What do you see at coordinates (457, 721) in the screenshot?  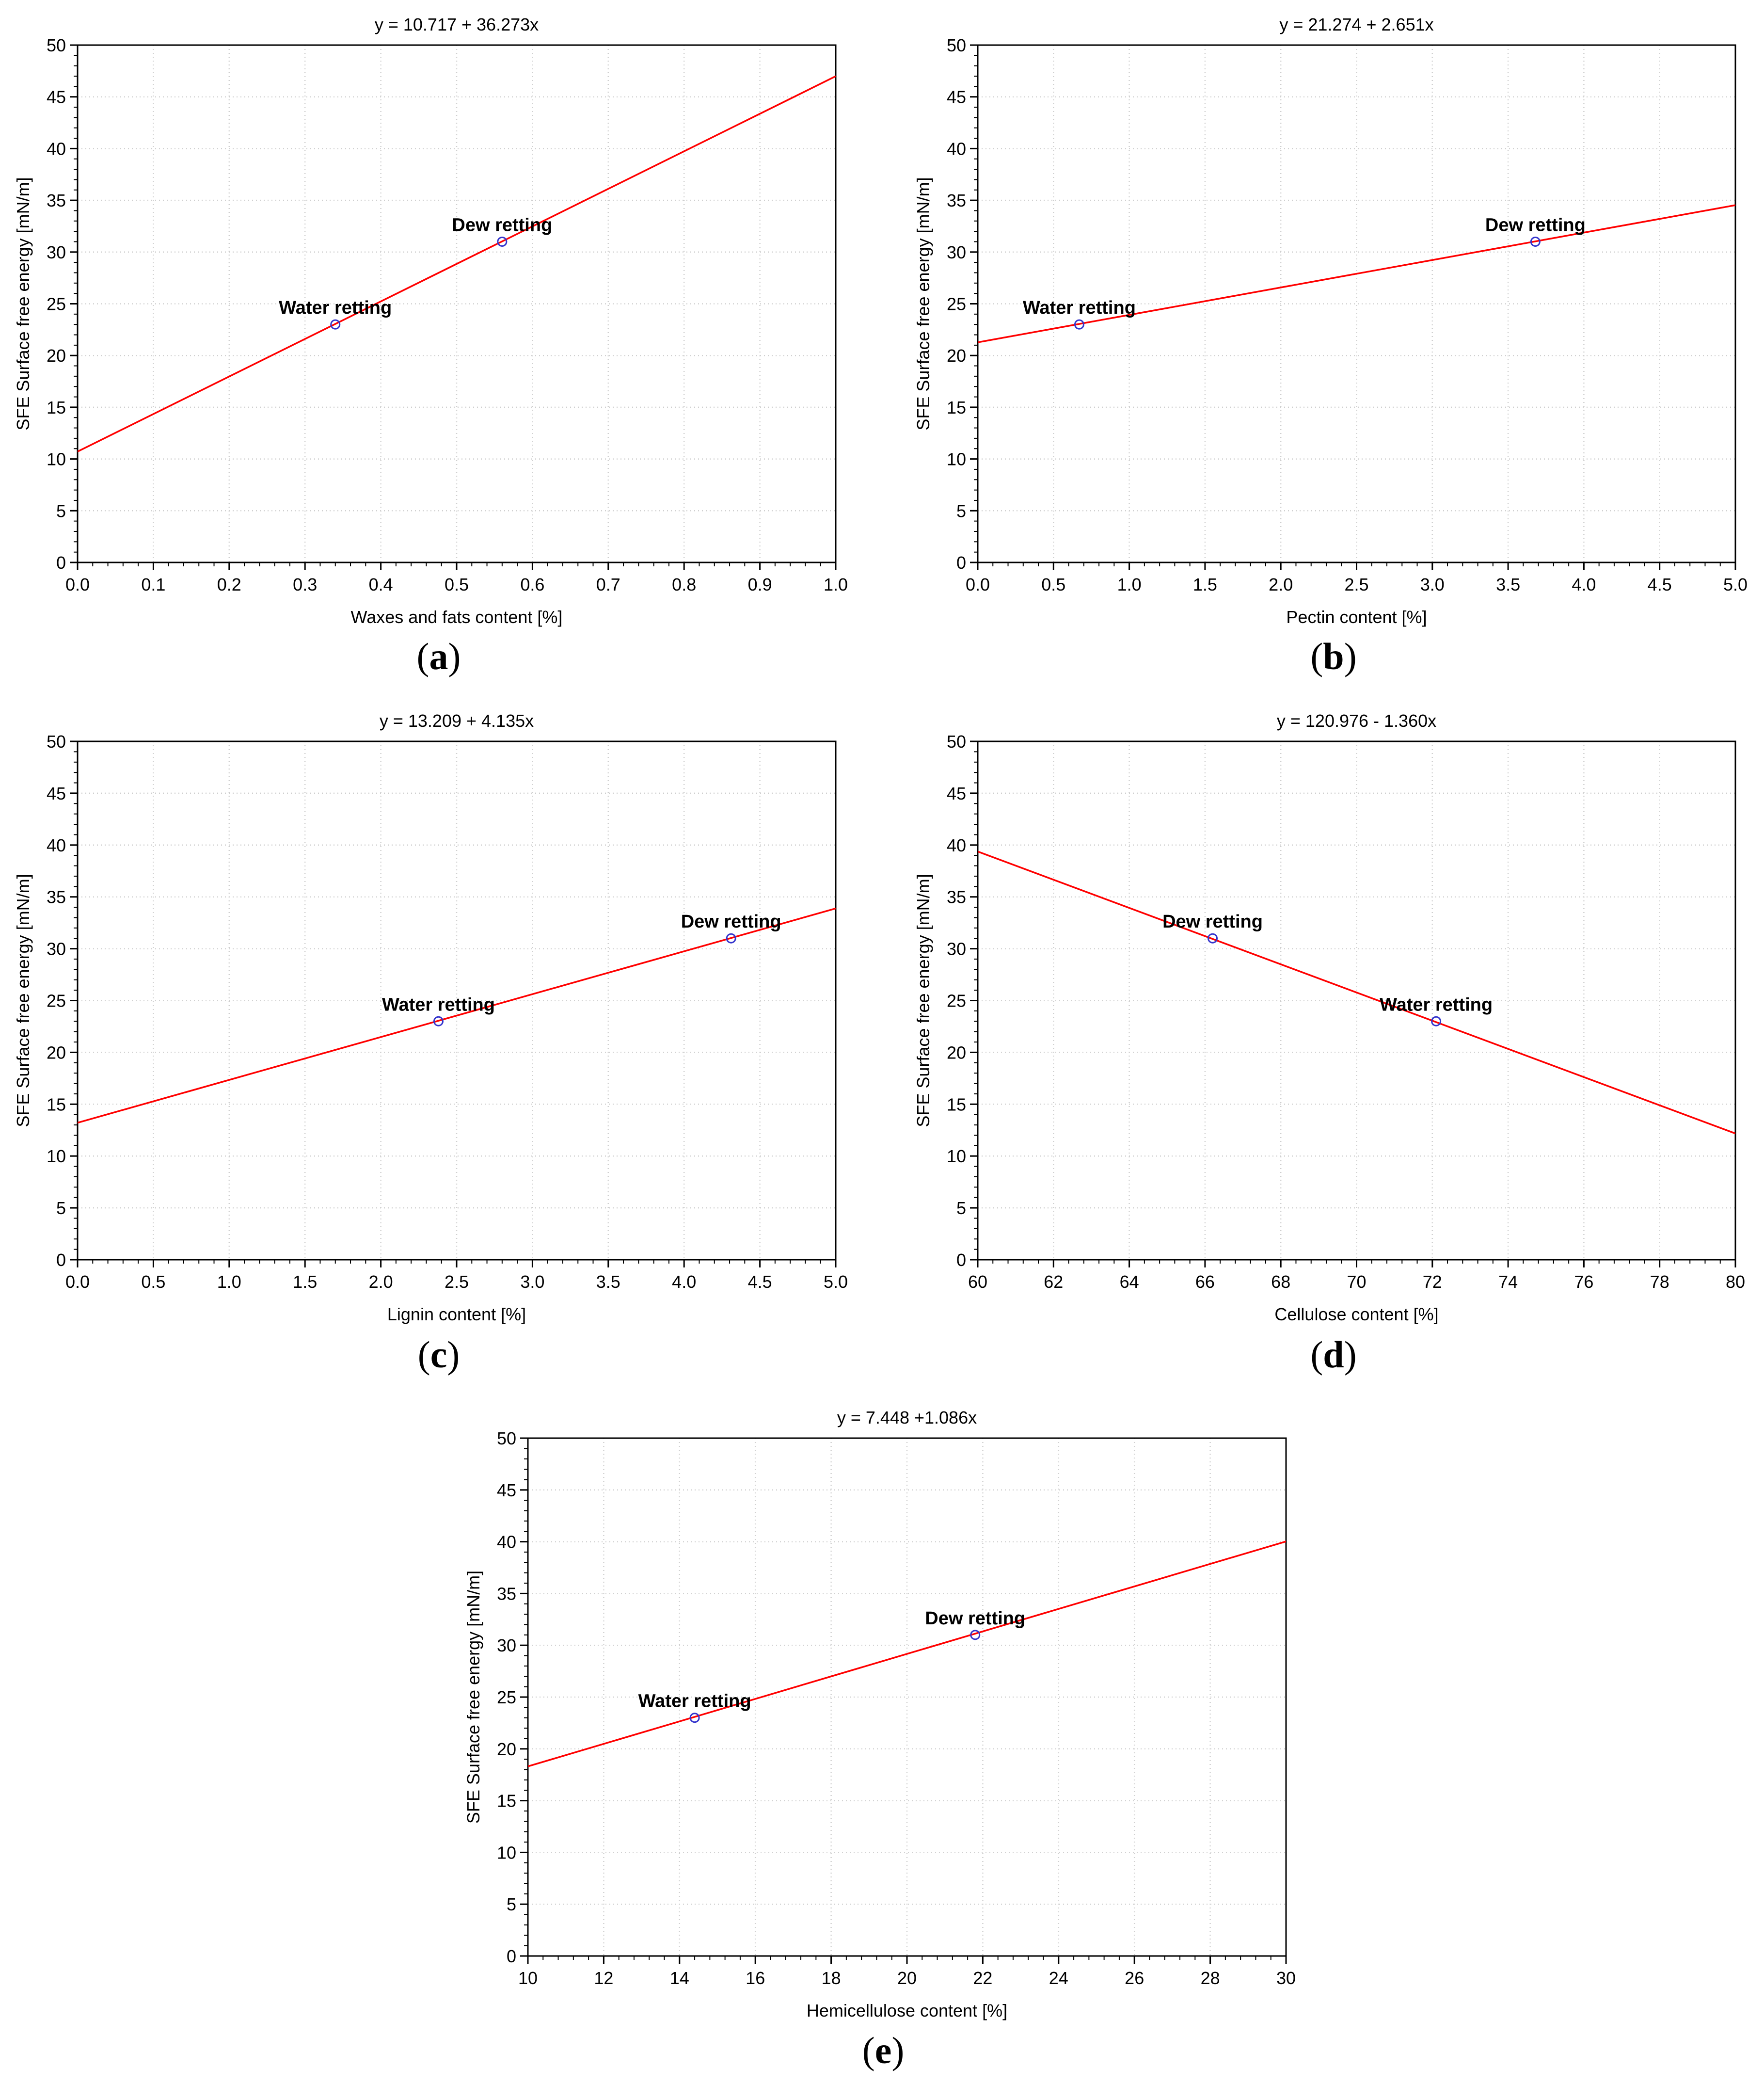 I see `chart-title: y = 13.209 + 4.135x` at bounding box center [457, 721].